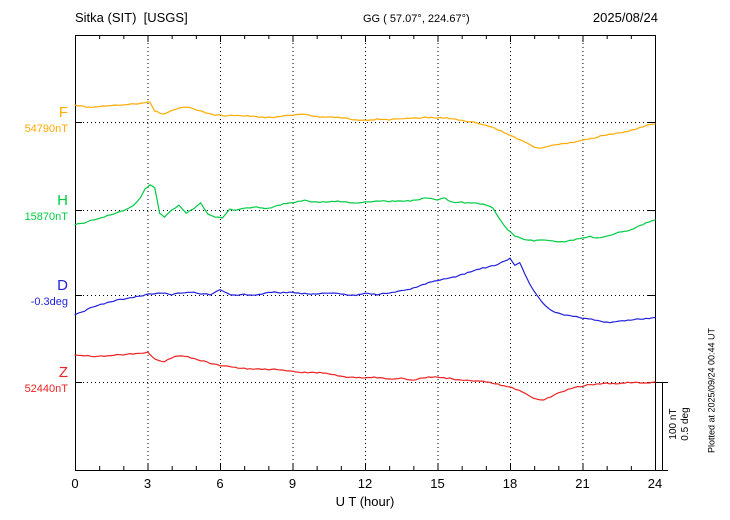 Image resolution: width=730 pixels, height=520 pixels. I want to click on x-axis-label: U T (hour), so click(365, 501).